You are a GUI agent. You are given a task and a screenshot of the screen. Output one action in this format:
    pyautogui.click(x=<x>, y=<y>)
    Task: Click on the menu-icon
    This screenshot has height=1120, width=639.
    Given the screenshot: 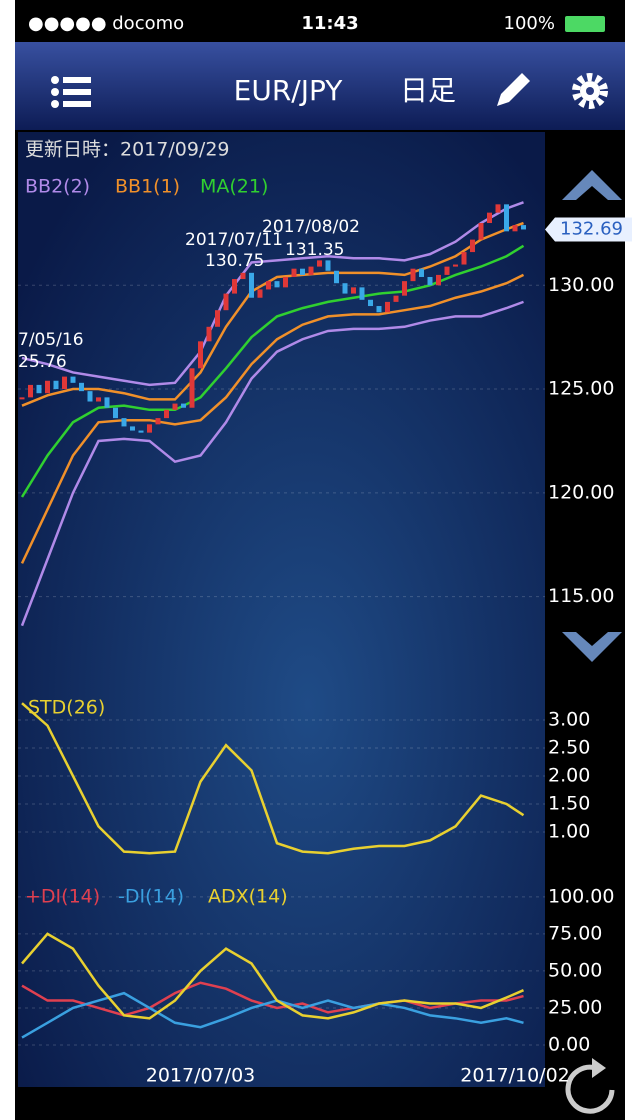 What is the action you would take?
    pyautogui.click(x=71, y=92)
    